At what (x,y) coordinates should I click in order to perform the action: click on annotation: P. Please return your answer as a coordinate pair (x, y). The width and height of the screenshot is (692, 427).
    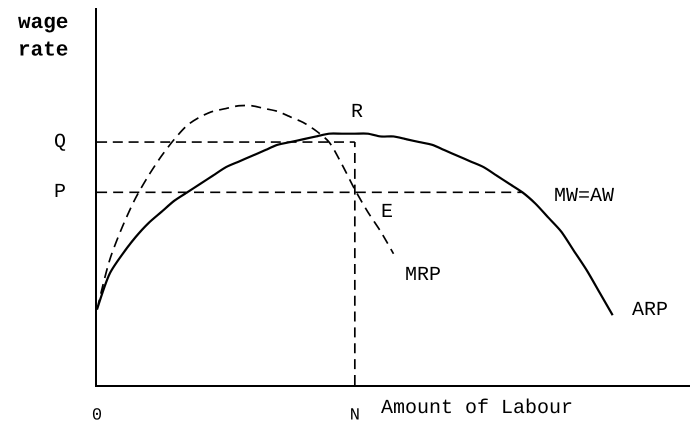
    Looking at the image, I should click on (60, 192).